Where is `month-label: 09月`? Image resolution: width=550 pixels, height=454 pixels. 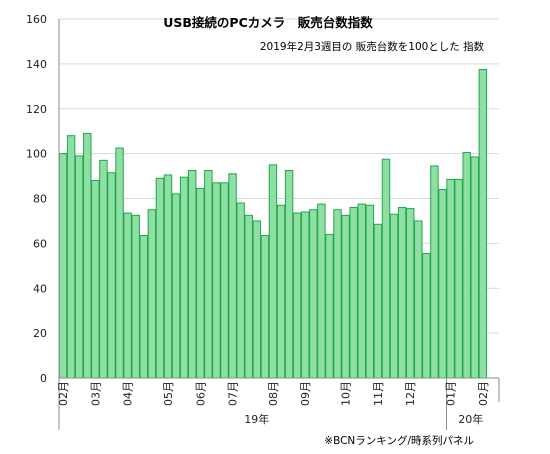 month-label: 09月 is located at coordinates (305, 393).